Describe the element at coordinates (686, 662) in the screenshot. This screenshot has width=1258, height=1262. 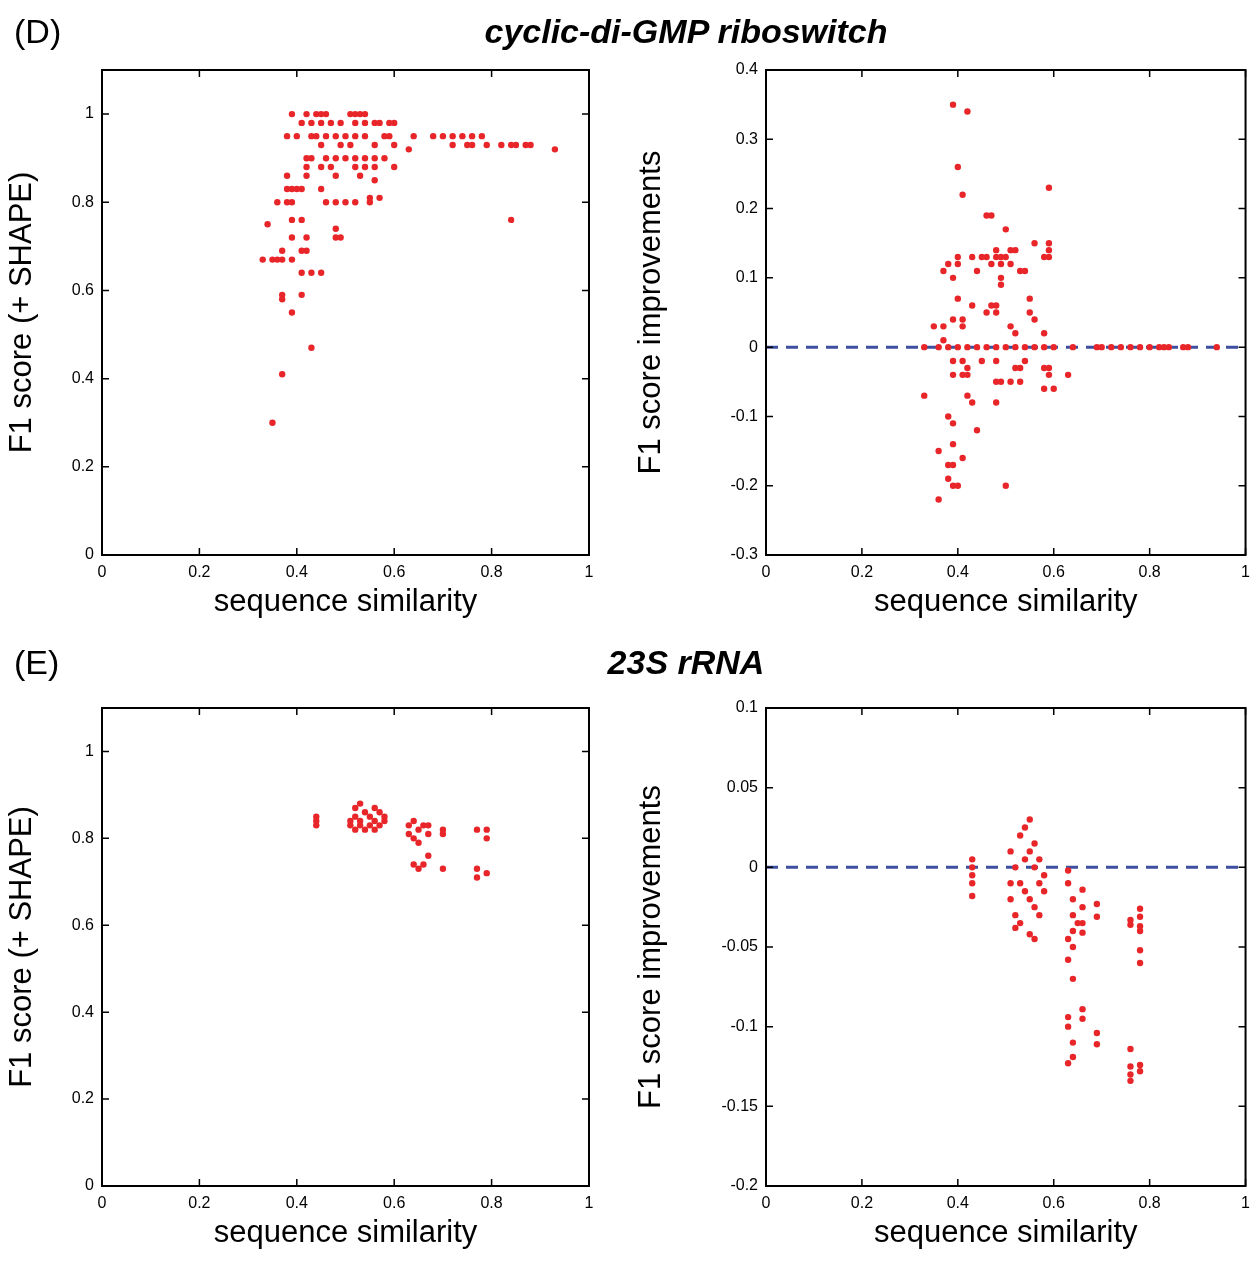
I see `text: 23S rRNA` at that location.